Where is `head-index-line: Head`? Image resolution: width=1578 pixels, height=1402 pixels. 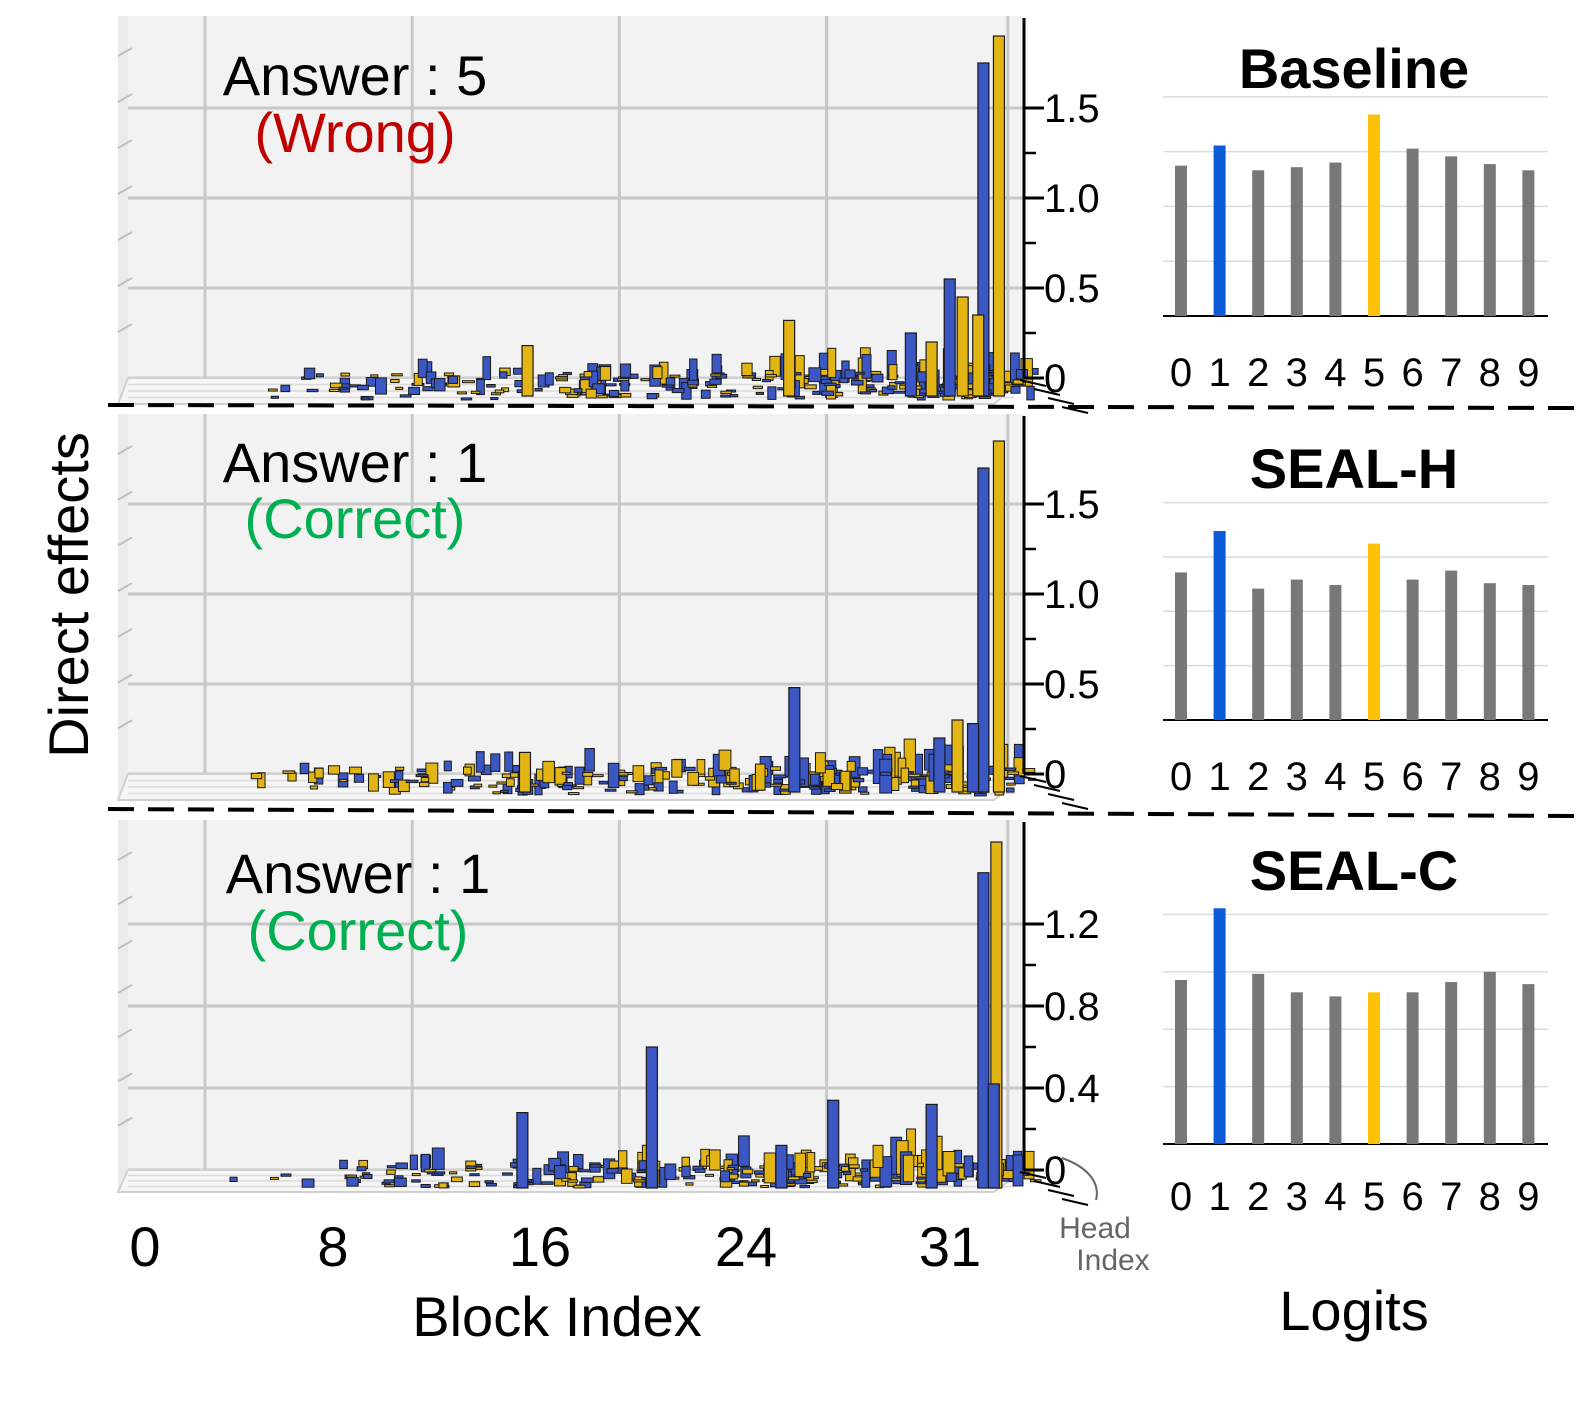
head-index-line: Head is located at coordinates (1095, 1228).